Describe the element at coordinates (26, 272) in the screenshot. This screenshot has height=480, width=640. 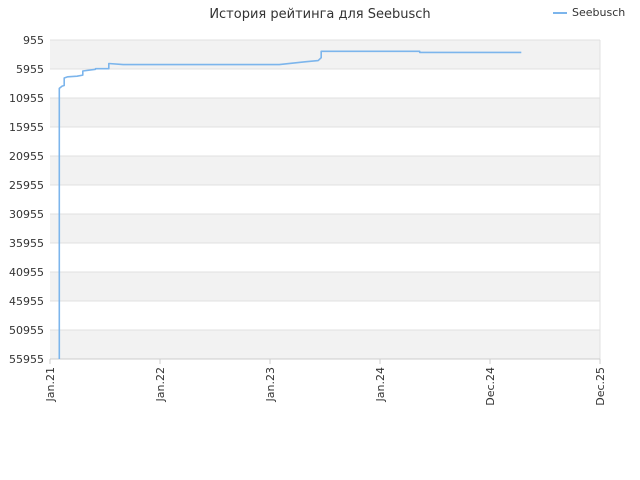
I see `y-tick-label: 40955` at that location.